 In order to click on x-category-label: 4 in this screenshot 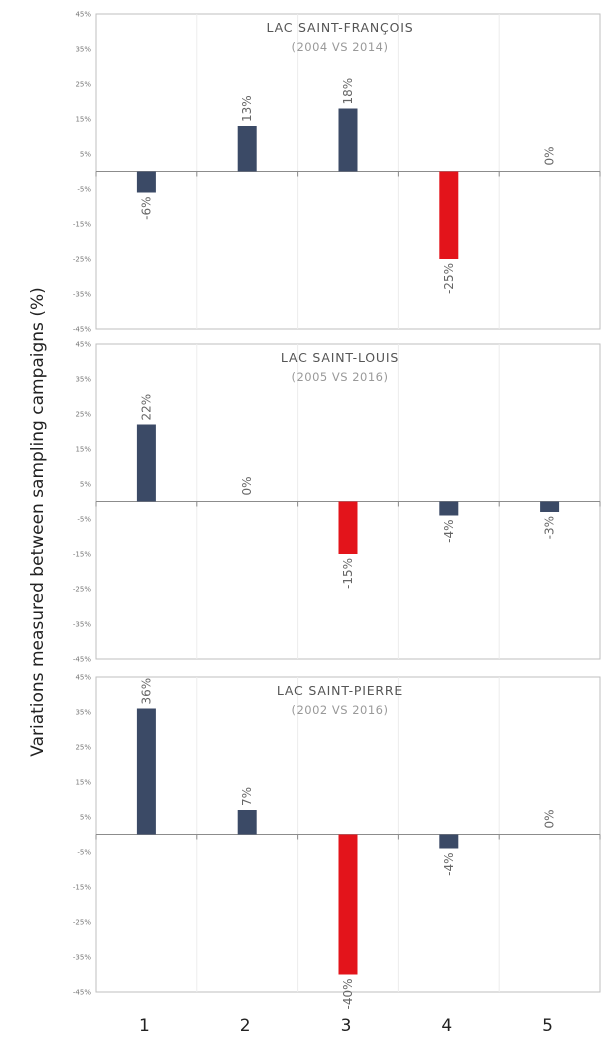, I will do `click(446, 1026)`.